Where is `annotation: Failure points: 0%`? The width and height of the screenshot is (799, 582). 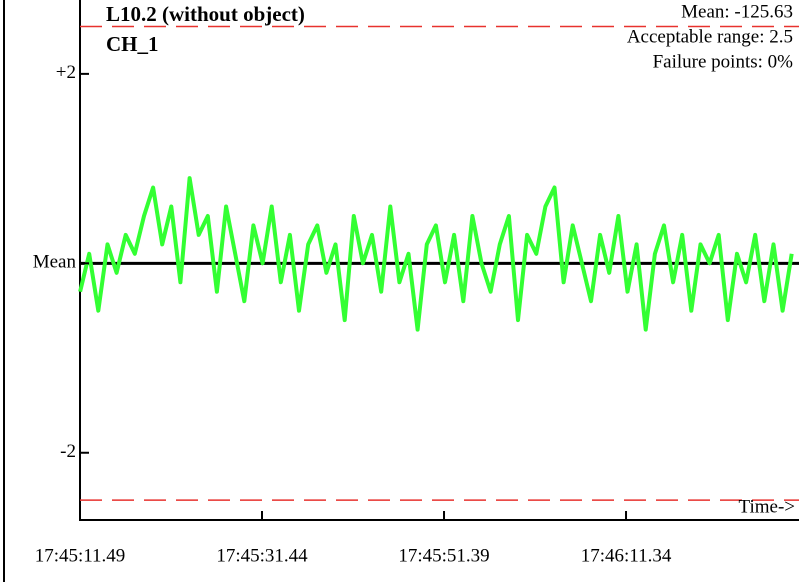 annotation: Failure points: 0% is located at coordinates (723, 61).